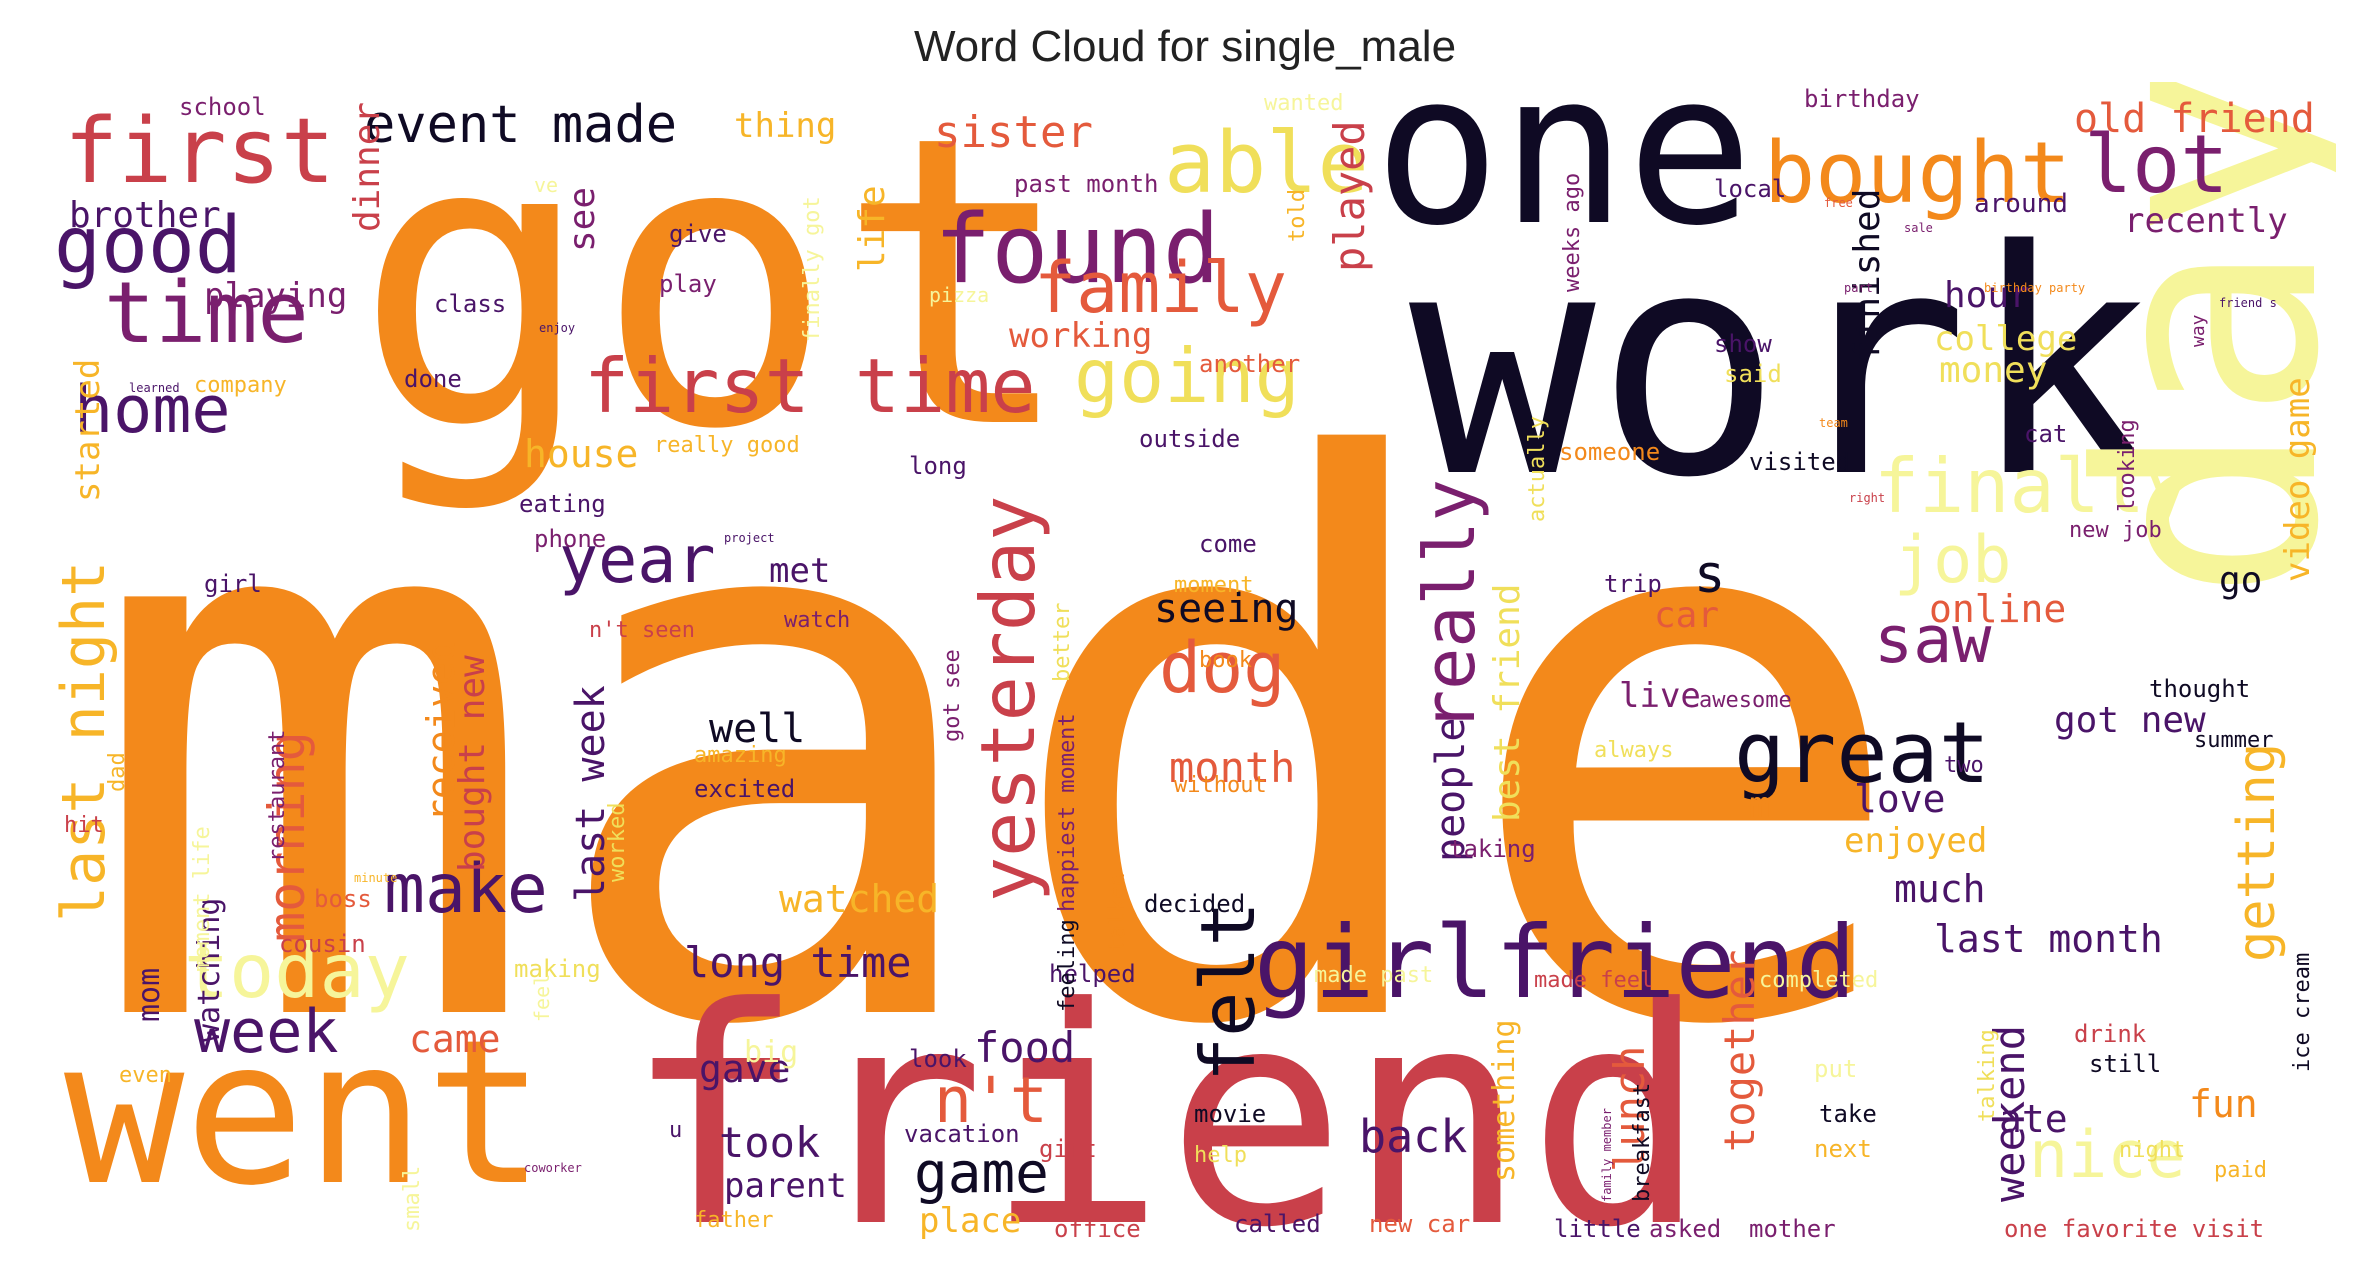 The width and height of the screenshot is (2370, 1276). What do you see at coordinates (546, 185) in the screenshot?
I see `word-ve: ve` at bounding box center [546, 185].